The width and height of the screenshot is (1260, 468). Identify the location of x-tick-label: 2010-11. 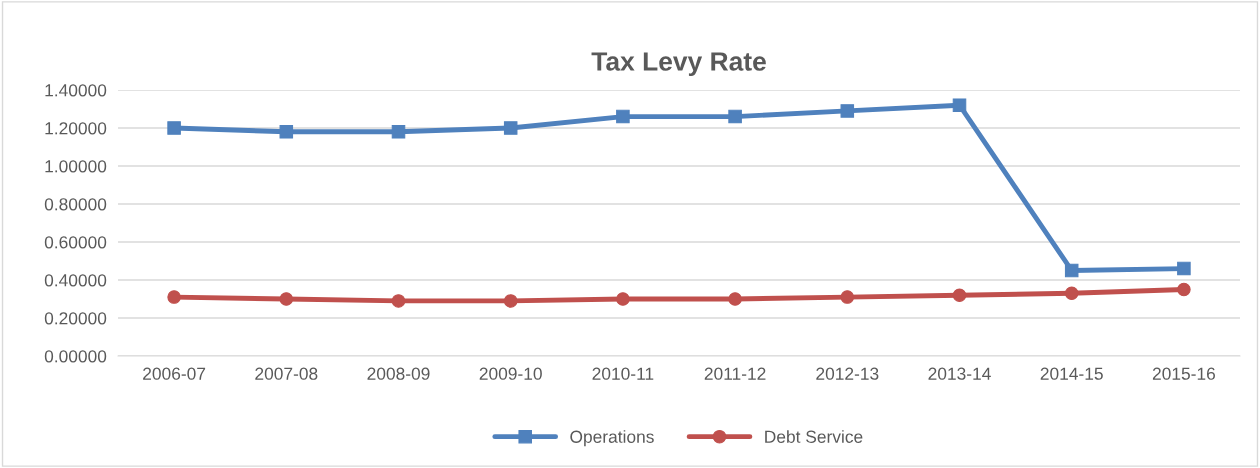
(623, 373).